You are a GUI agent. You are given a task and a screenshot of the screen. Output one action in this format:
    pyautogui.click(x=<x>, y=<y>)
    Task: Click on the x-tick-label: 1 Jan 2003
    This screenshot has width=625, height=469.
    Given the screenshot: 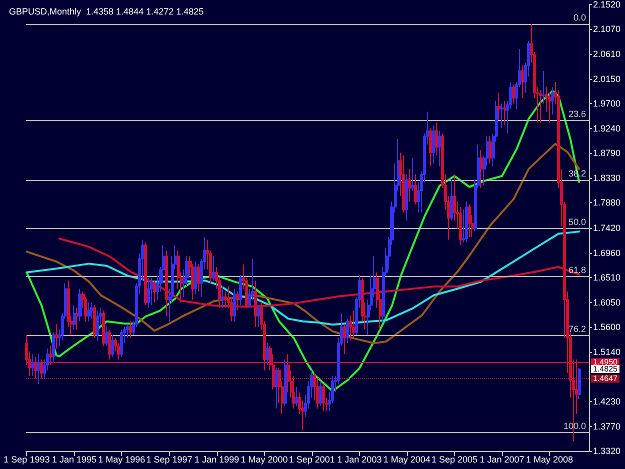 What is the action you would take?
    pyautogui.click(x=359, y=459)
    